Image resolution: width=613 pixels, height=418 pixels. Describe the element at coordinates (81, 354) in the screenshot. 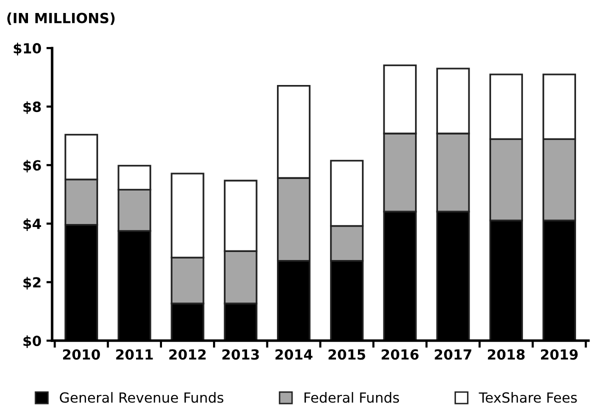

I see `x-tick-label: 2010` at that location.